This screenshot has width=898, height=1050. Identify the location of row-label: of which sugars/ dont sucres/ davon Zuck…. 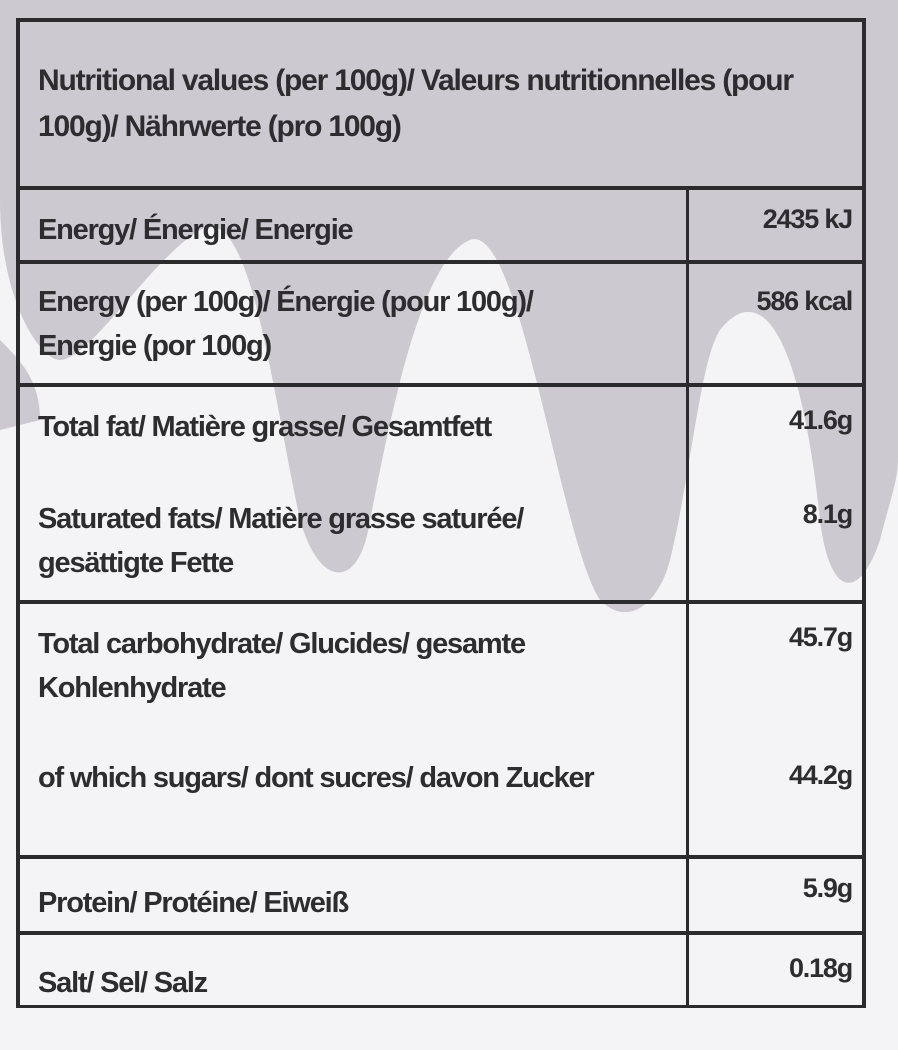
(316, 778).